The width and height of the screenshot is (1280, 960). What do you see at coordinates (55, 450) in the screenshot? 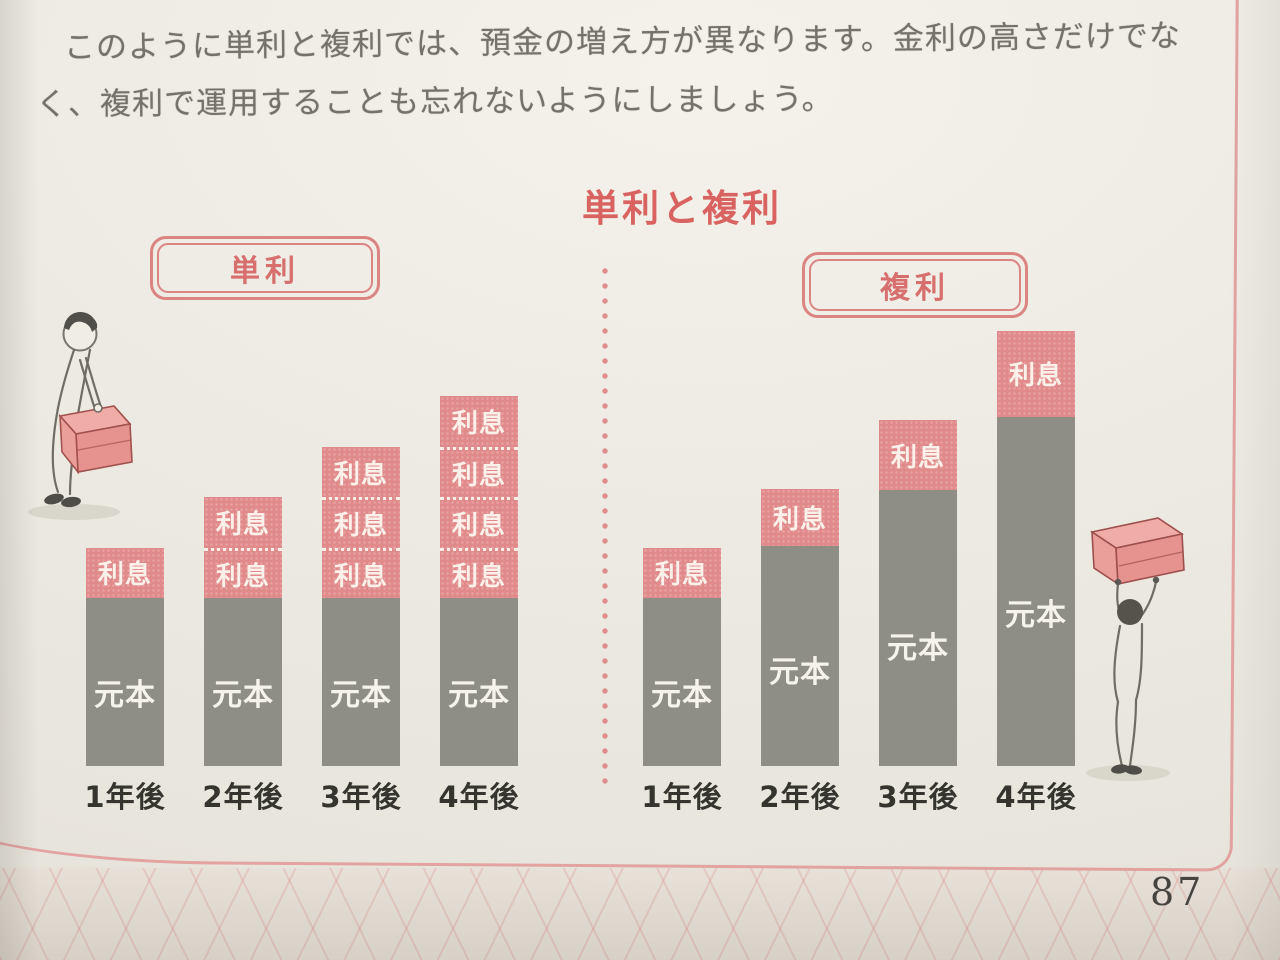
I see `leg-line` at bounding box center [55, 450].